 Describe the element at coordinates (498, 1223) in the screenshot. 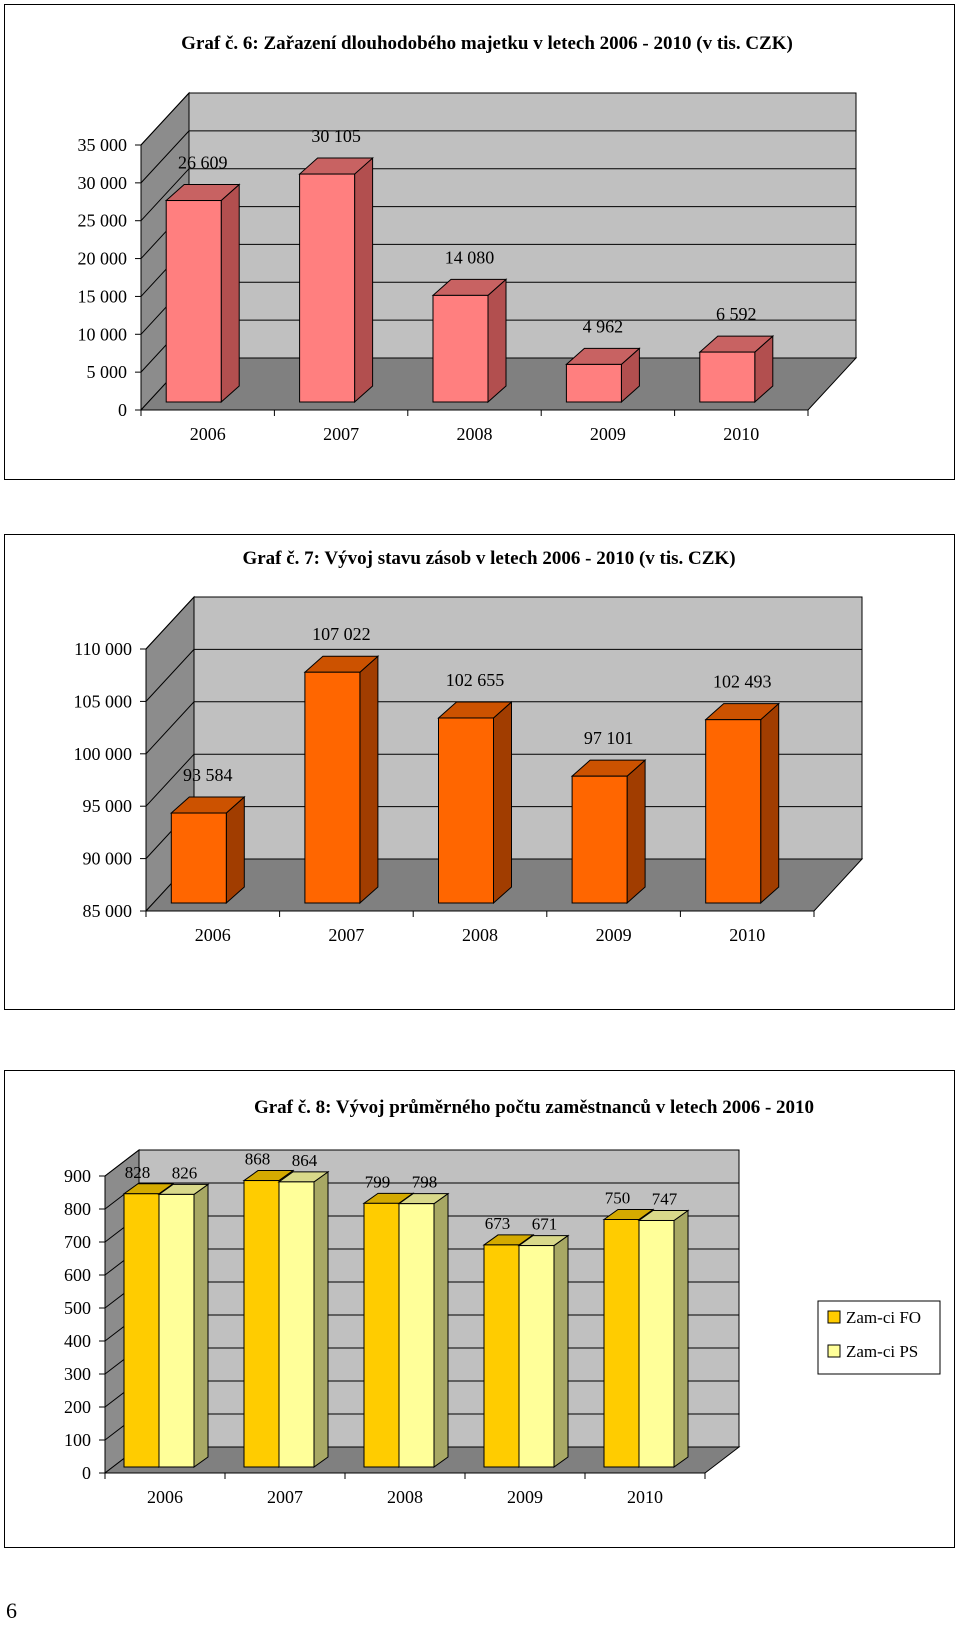

I see `data-label: 673` at that location.